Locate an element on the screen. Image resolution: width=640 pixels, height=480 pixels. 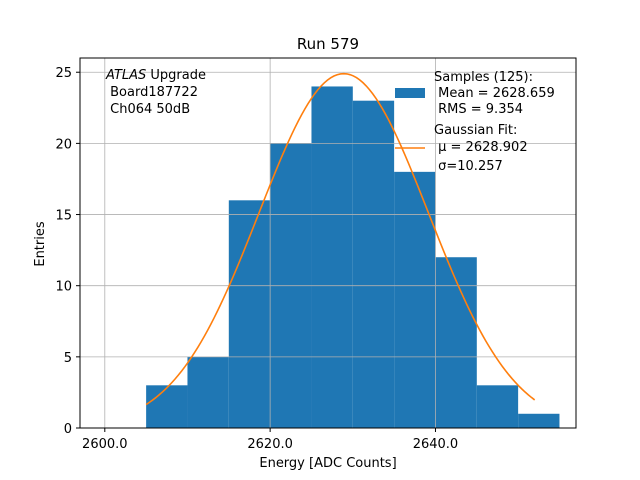
annotation-line-1: ATLAS Upgrade is located at coordinates (155, 75).